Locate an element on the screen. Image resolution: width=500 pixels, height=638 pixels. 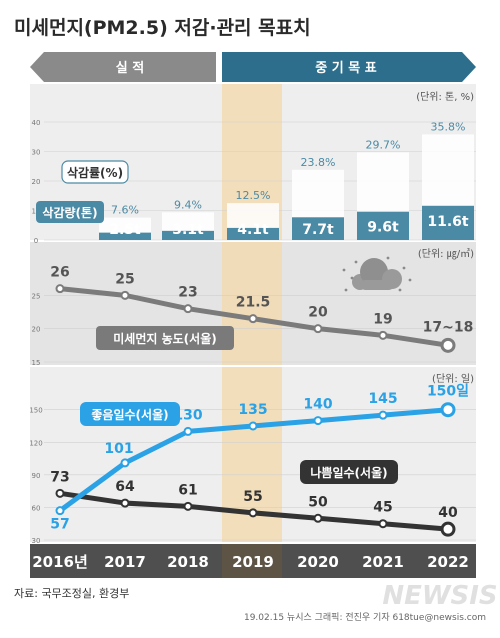
ytick-reduction: 40 is located at coordinates (36, 123).